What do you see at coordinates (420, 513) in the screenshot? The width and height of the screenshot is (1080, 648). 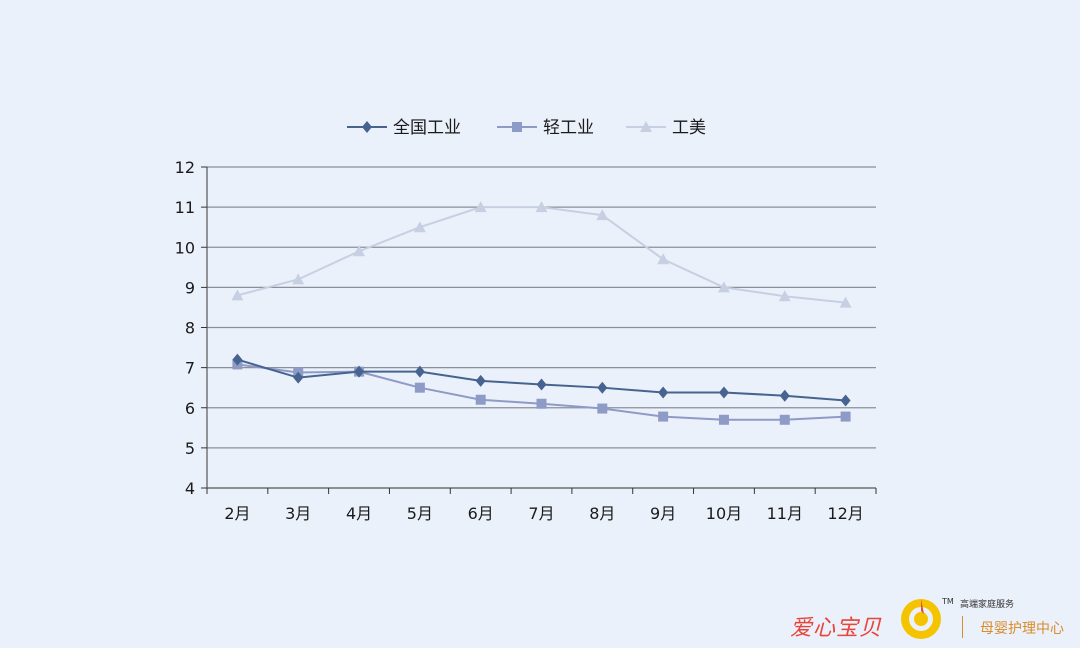 I see `x-tick-label: 5月` at bounding box center [420, 513].